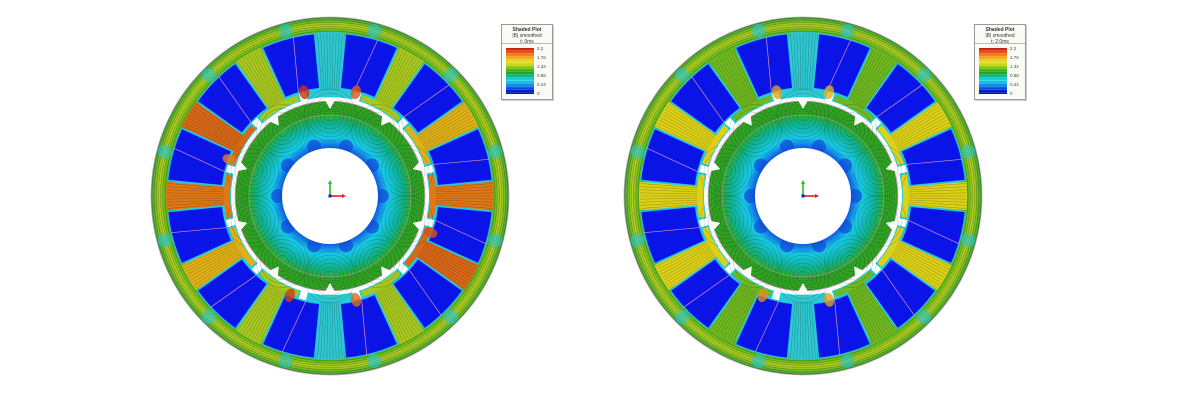 The height and width of the screenshot is (400, 1200). Describe the element at coordinates (527, 42) in the screenshot. I see `legend-time: t: 0ms` at that location.